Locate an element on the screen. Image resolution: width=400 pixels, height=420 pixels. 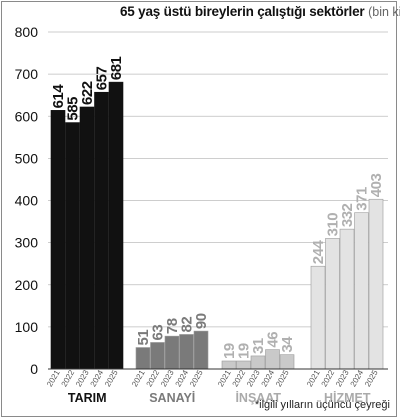
bar-value-label: 51 is located at coordinates (143, 338).